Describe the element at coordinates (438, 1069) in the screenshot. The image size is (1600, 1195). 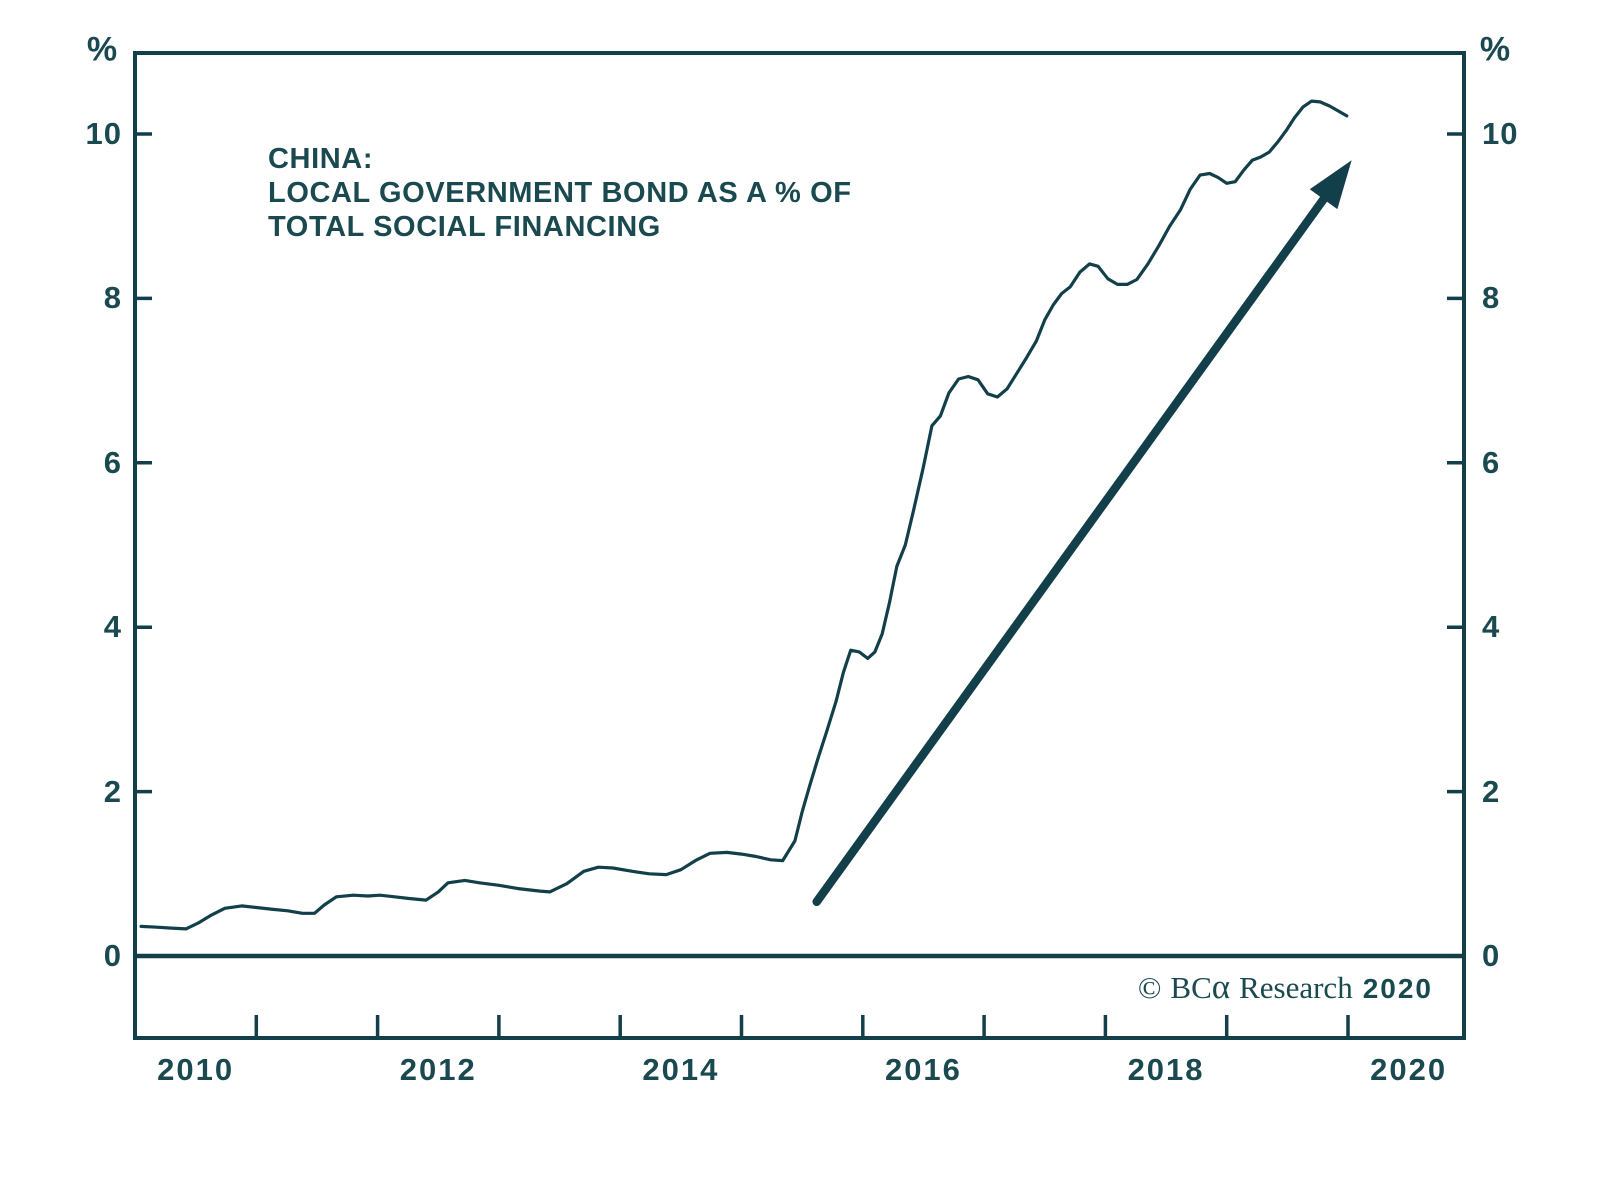
I see `x-axis-label: 2012` at that location.